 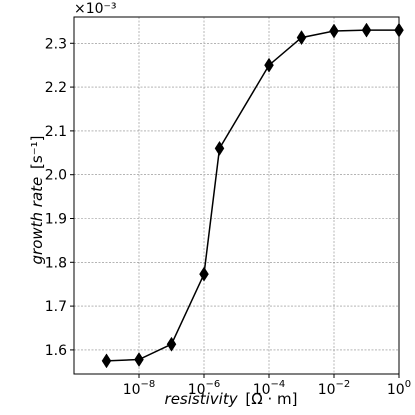 I want to click on x-axis-label: resistivity [Ω · m], so click(x=231, y=399).